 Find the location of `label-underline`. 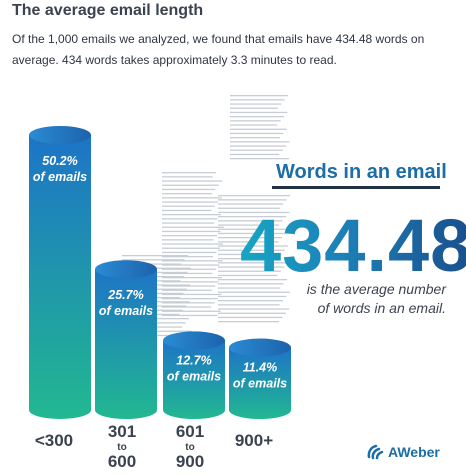

label-underline is located at coordinates (356, 187).